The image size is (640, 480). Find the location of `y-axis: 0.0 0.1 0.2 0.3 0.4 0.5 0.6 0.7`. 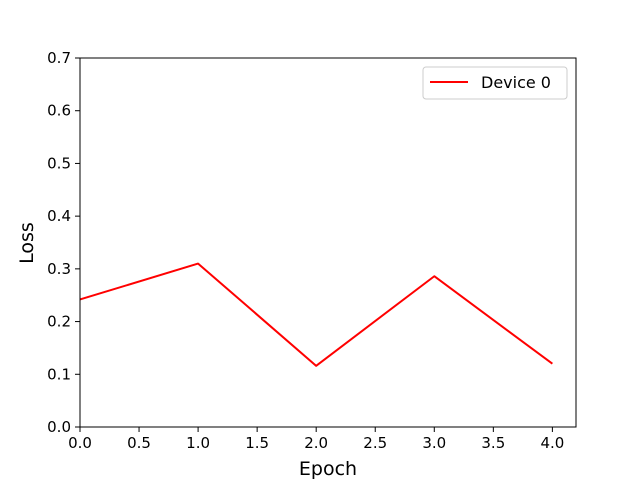

y-axis: 0.0 0.1 0.2 0.3 0.4 0.5 0.6 0.7 is located at coordinates (63, 242).